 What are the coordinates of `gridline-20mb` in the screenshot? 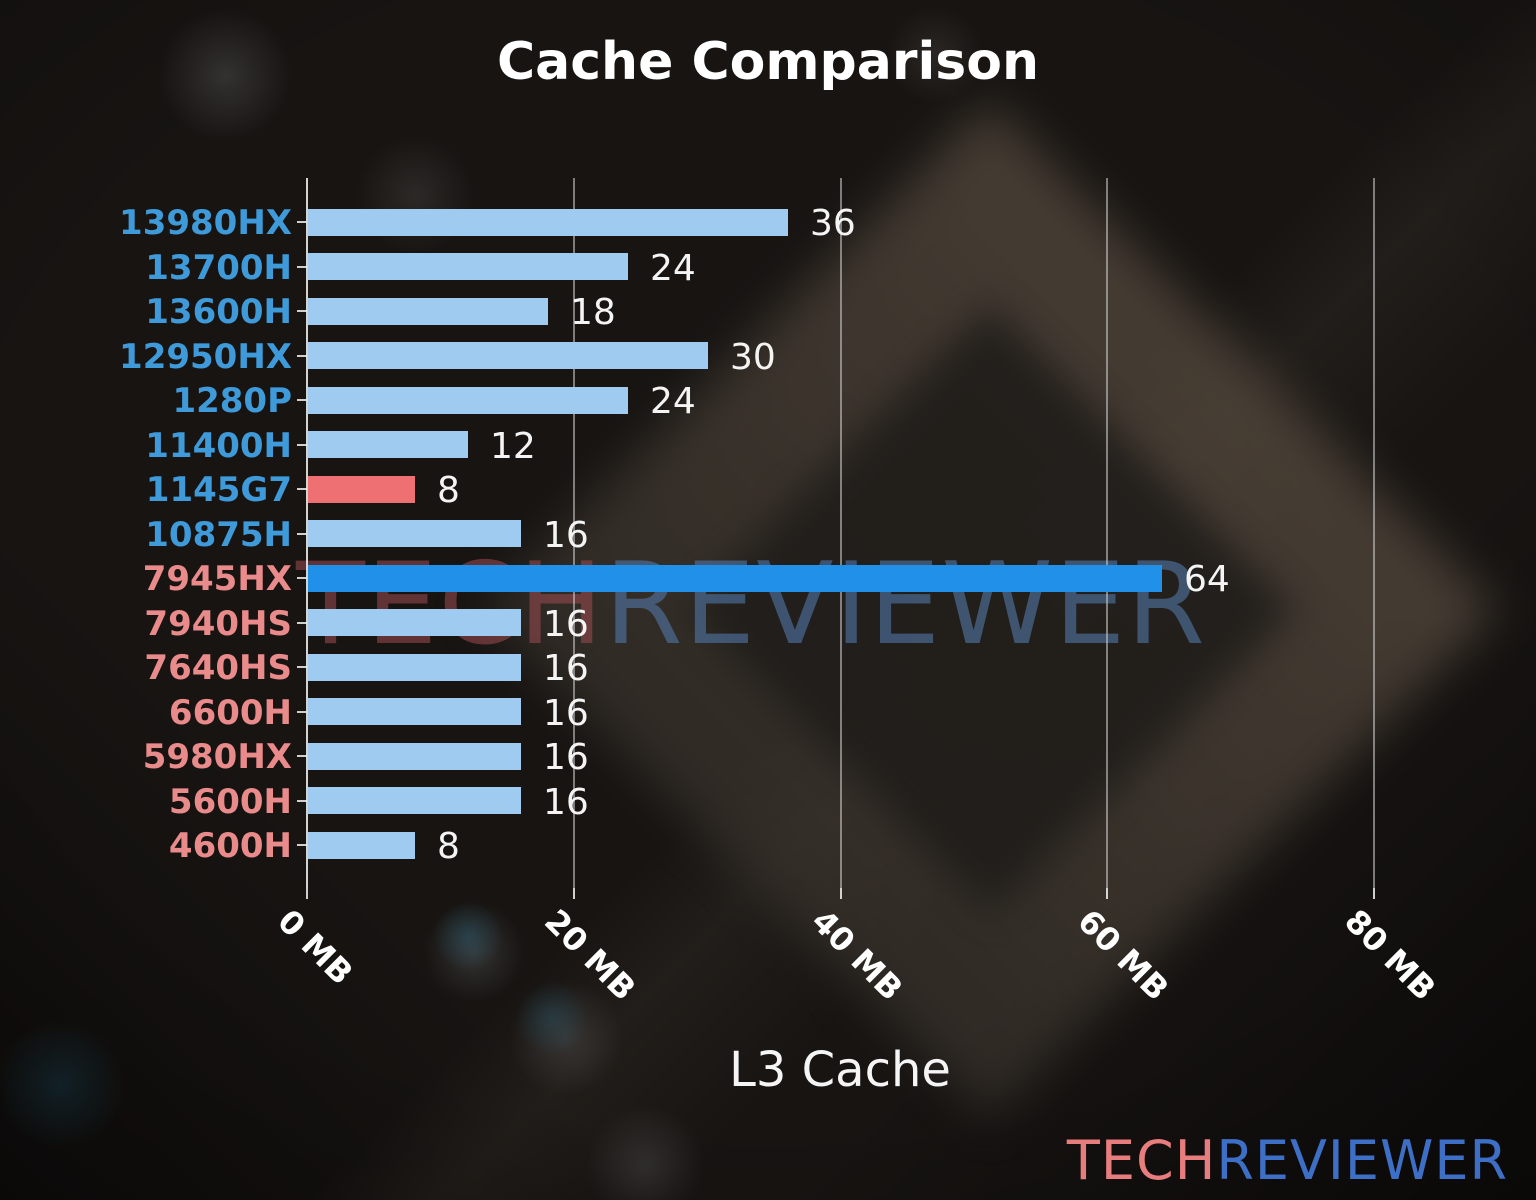 It's located at (573, 533).